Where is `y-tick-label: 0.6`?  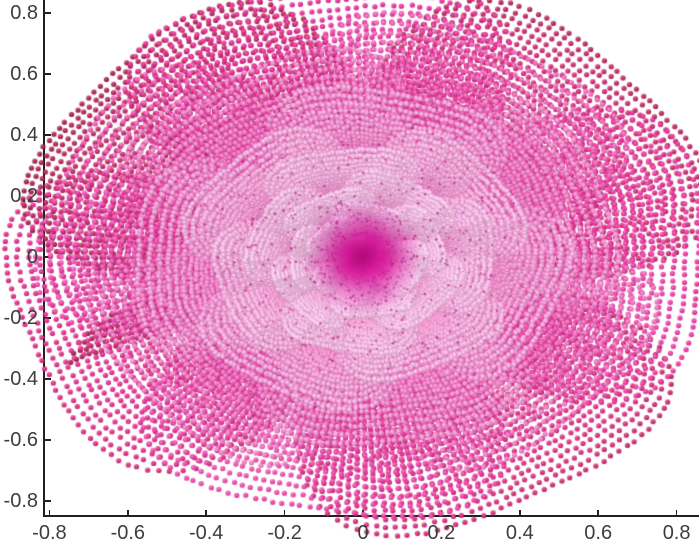 y-tick-label: 0.6 is located at coordinates (24, 74).